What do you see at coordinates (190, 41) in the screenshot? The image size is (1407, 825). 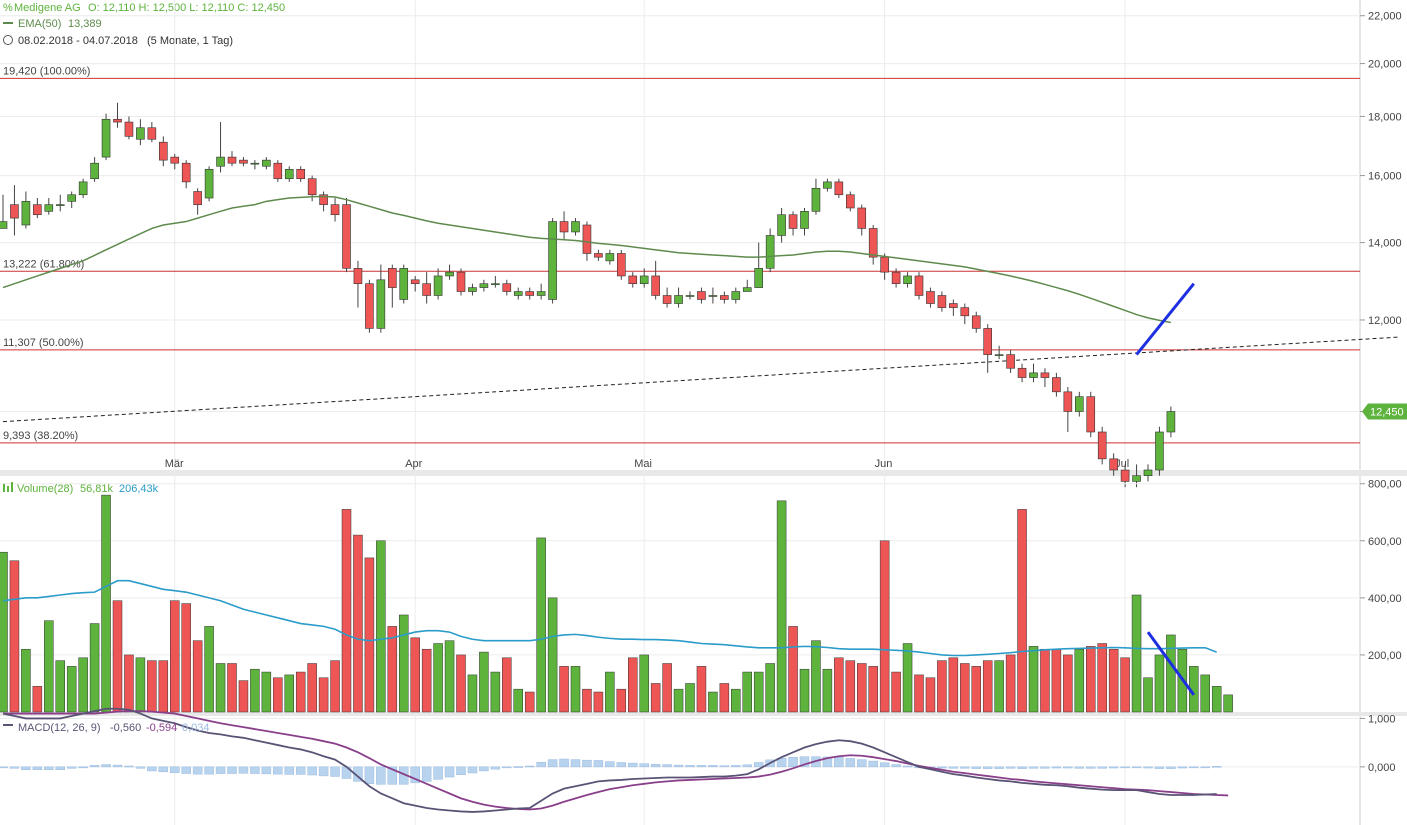 I see `period-detail: (5 Monate, 1 Tag)` at bounding box center [190, 41].